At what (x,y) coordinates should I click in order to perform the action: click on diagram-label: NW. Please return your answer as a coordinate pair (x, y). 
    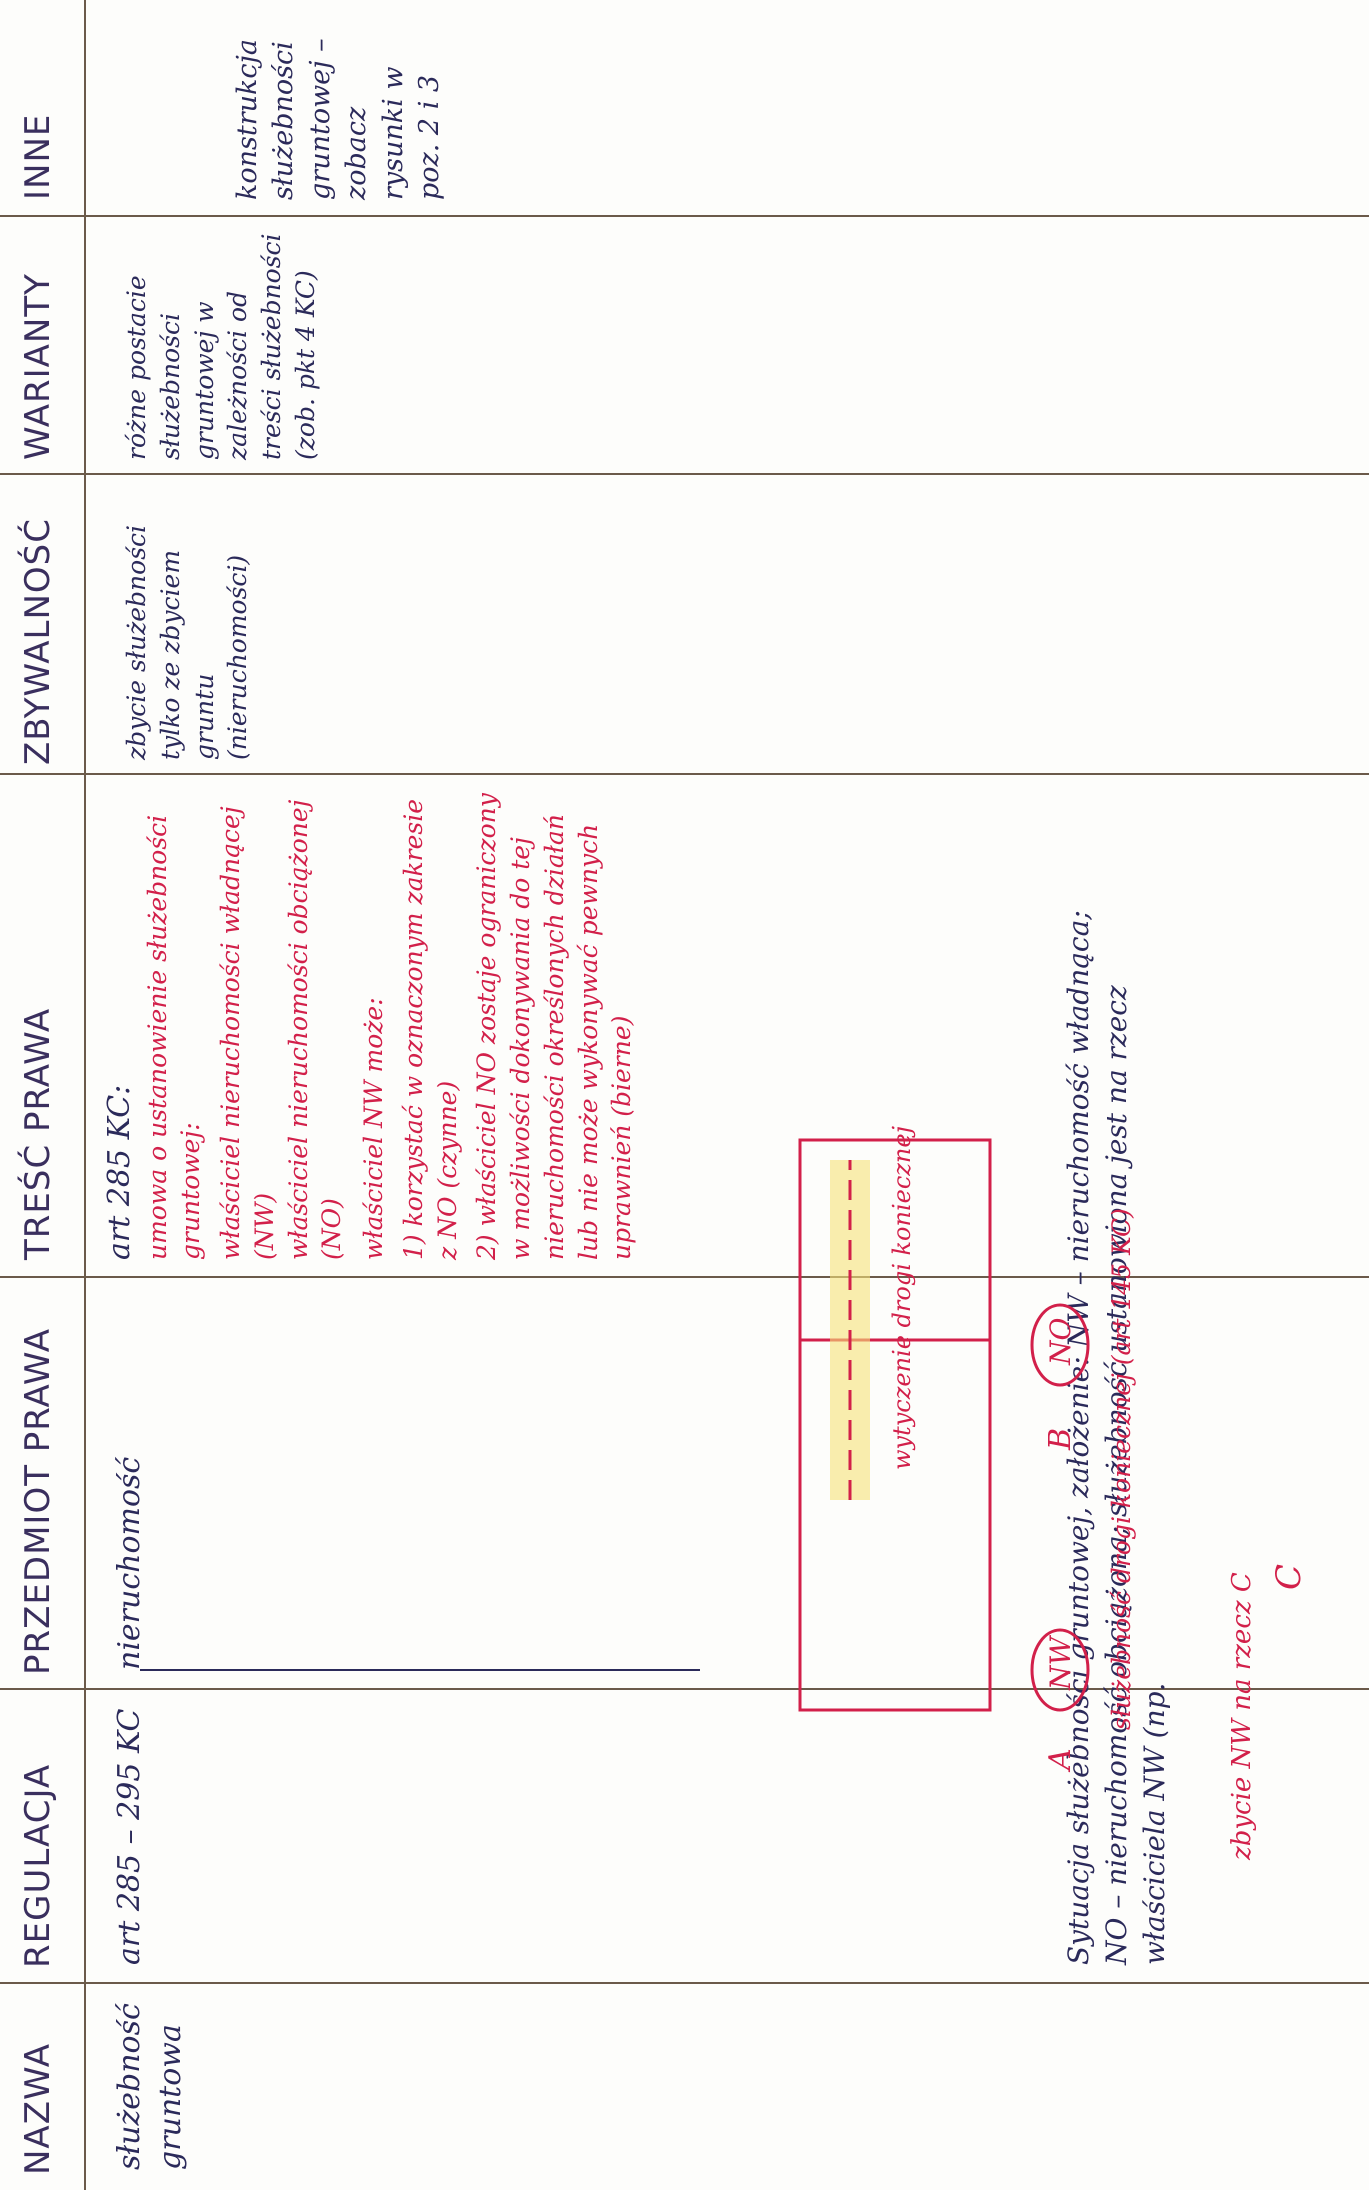
    Looking at the image, I should click on (1060, 1663).